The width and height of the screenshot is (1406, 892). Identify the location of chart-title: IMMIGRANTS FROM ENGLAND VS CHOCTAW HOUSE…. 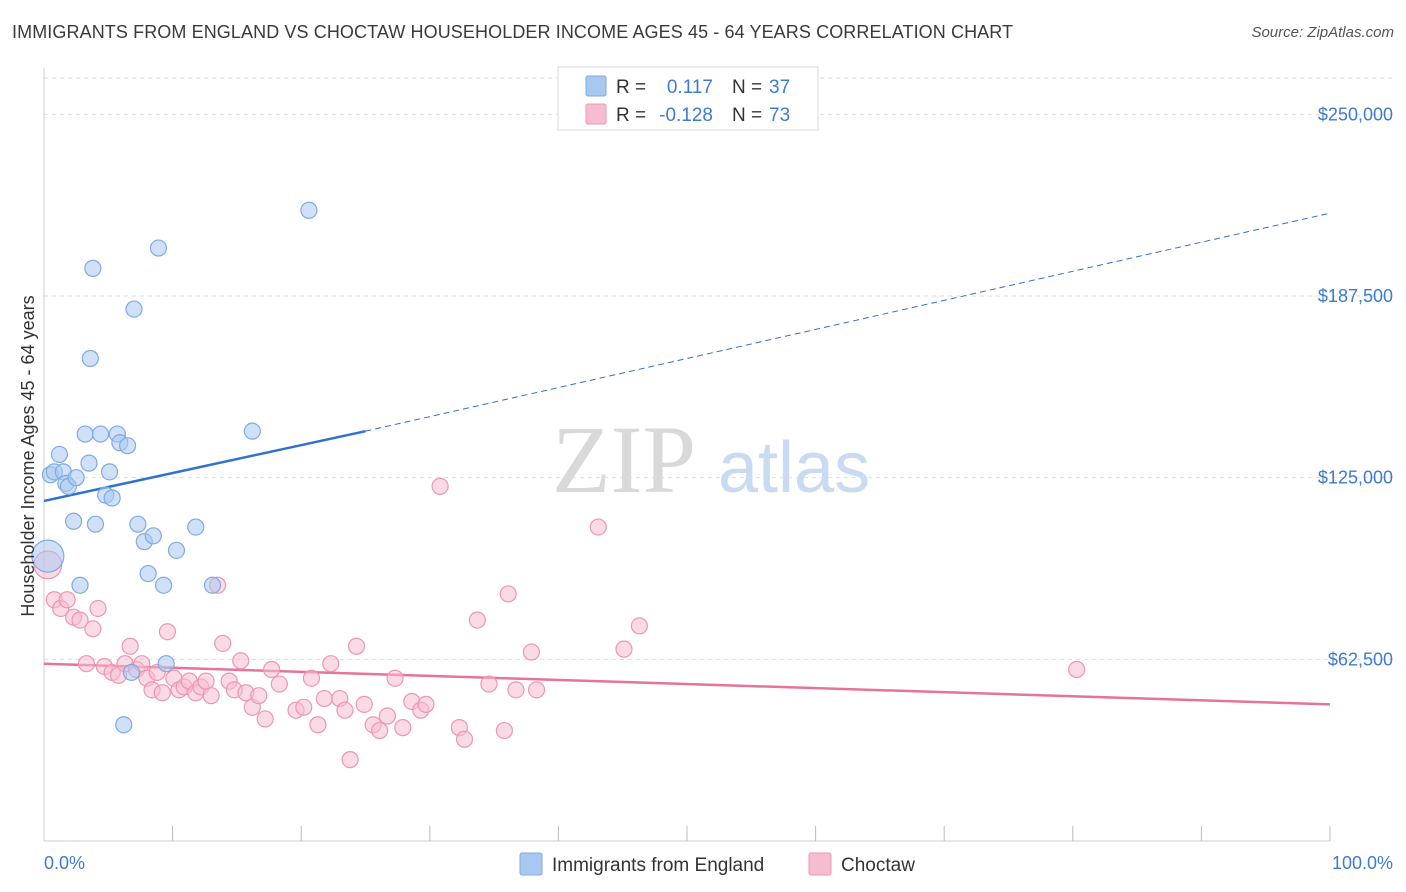
(513, 32).